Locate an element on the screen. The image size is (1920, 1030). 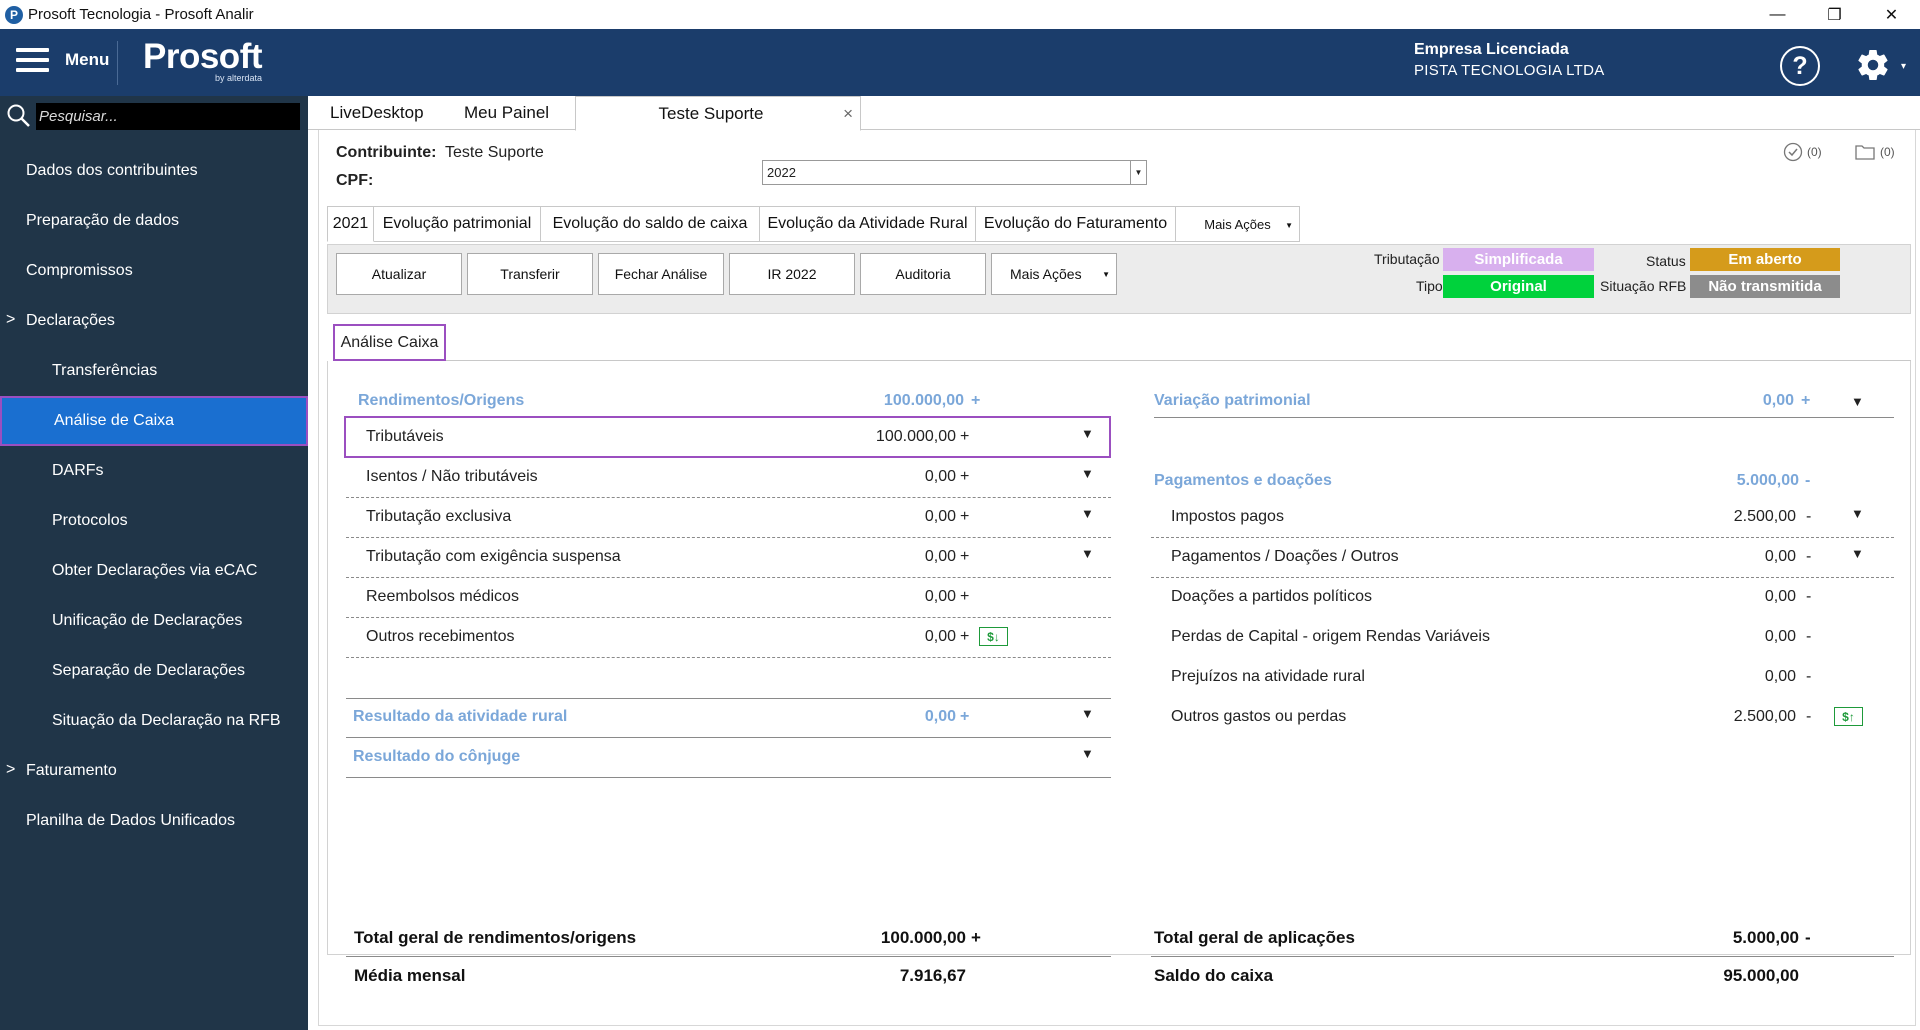
status-label: Status is located at coordinates (1666, 261).